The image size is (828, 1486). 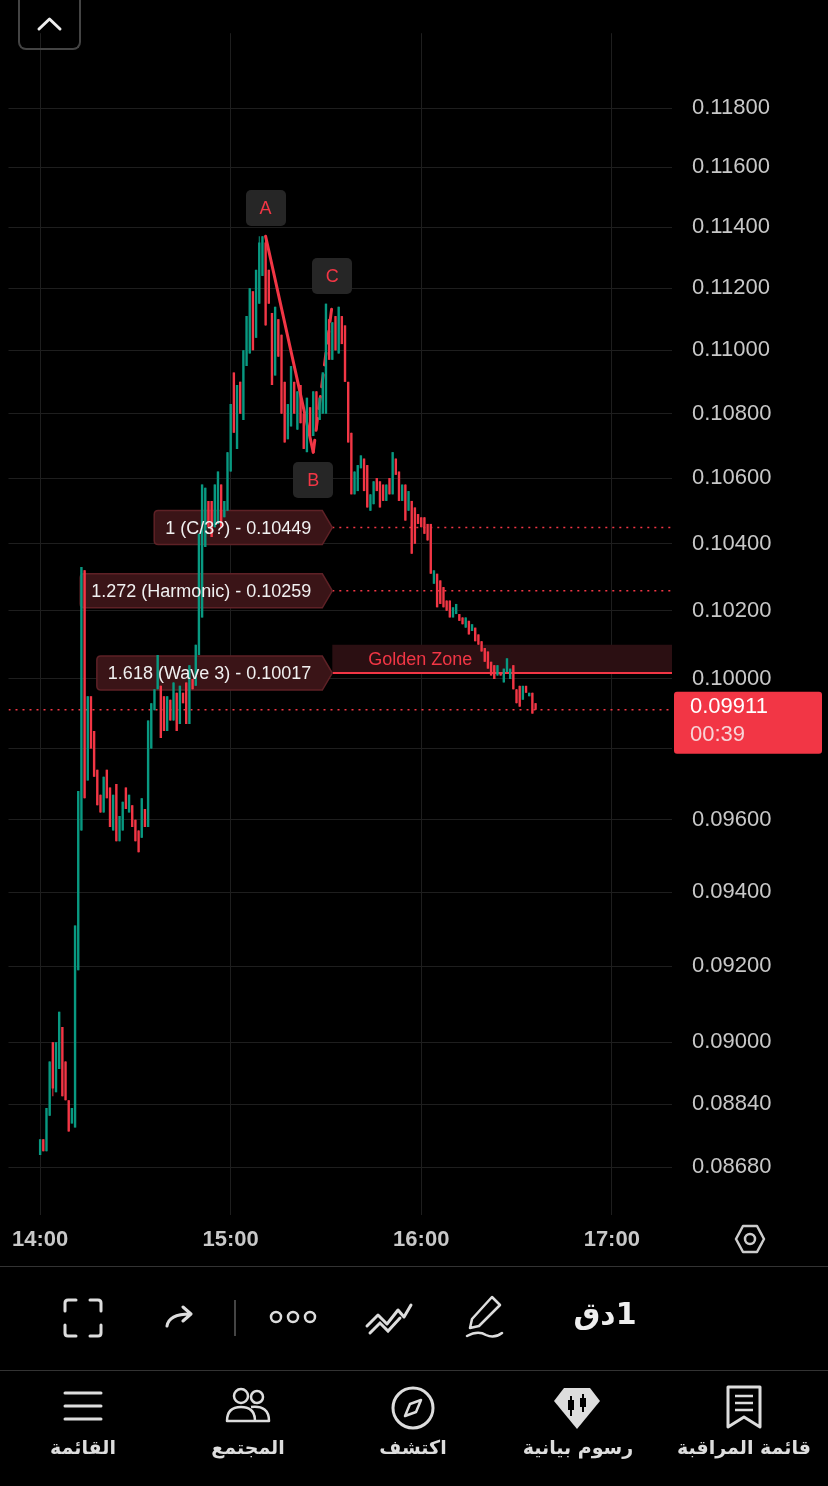 I want to click on y-tick-label: 0.08840, so click(x=732, y=1103).